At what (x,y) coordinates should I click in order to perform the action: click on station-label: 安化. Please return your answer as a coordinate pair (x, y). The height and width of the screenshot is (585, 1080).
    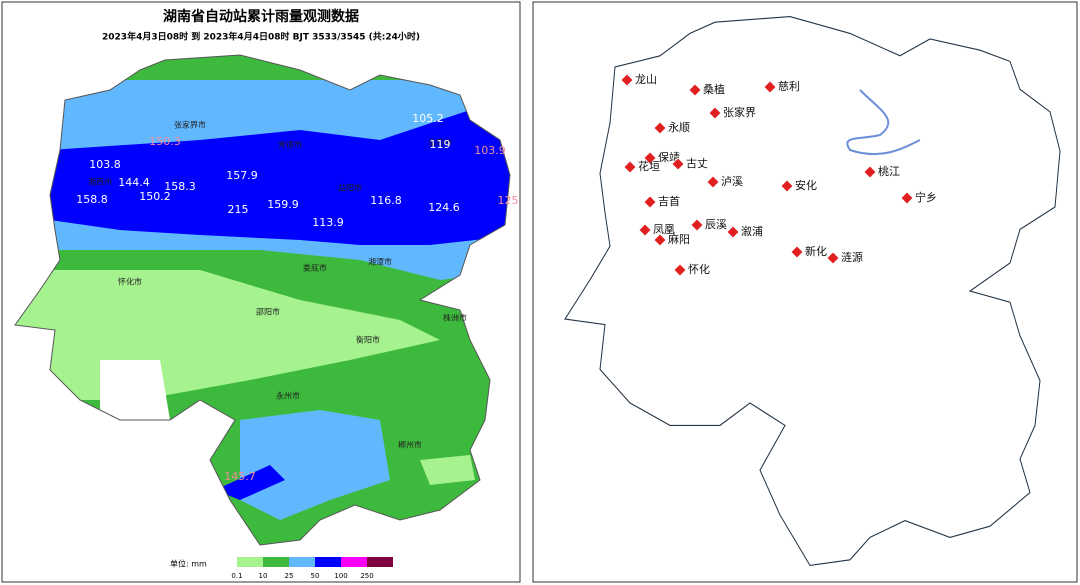
    Looking at the image, I should click on (806, 185).